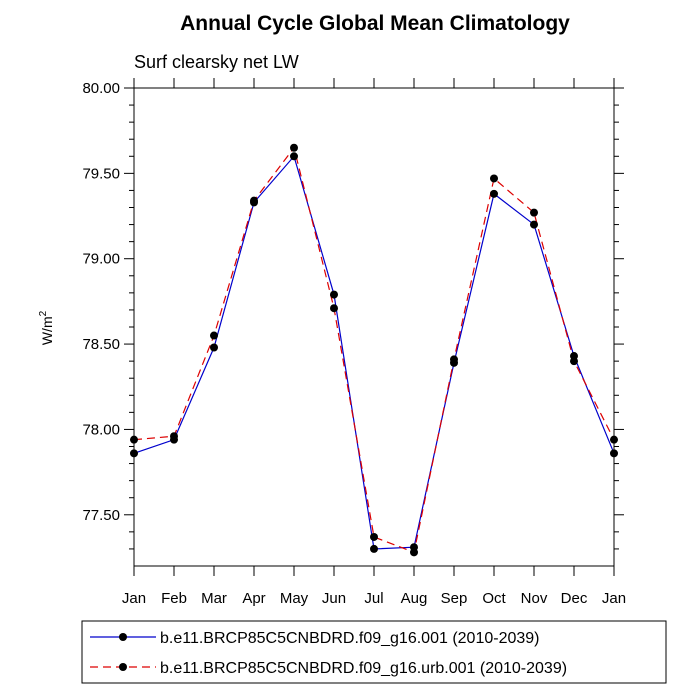  Describe the element at coordinates (414, 598) in the screenshot. I see `x-tick-label: Aug` at that location.